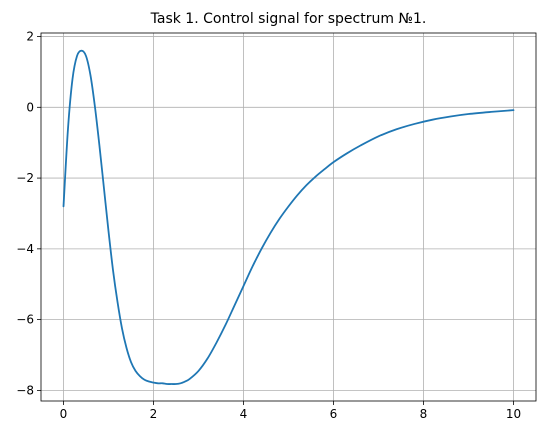 Image resolution: width=546 pixels, height=435 pixels. Describe the element at coordinates (424, 414) in the screenshot. I see `x-tick-label: 8` at that location.